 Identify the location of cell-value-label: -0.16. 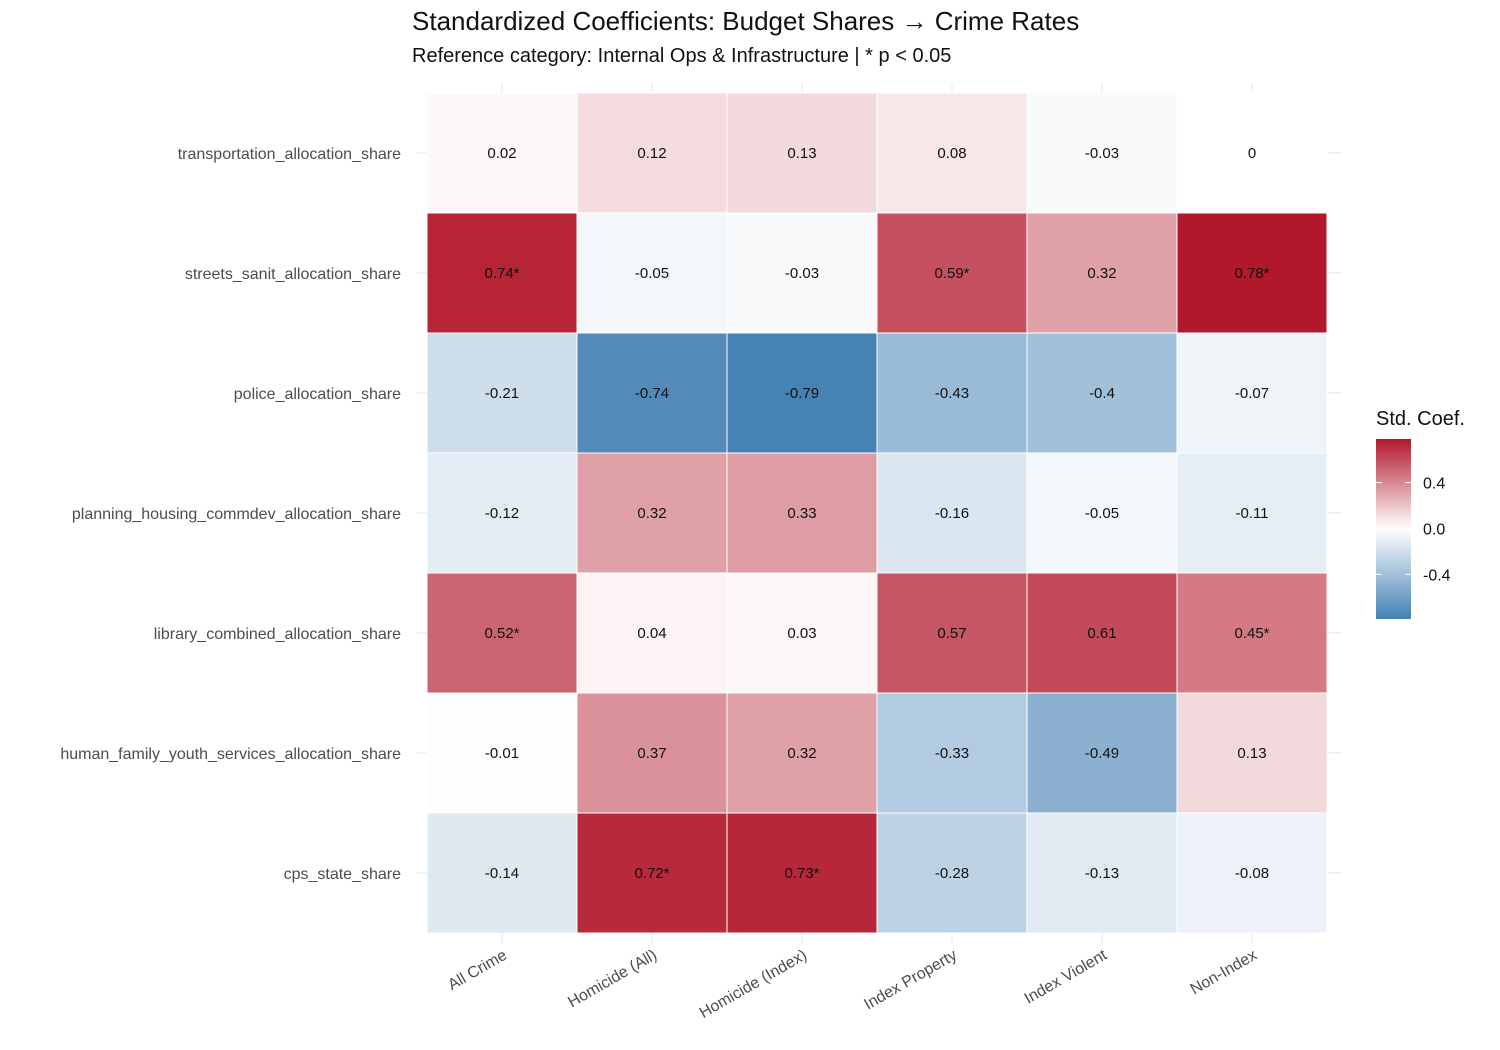
(952, 513).